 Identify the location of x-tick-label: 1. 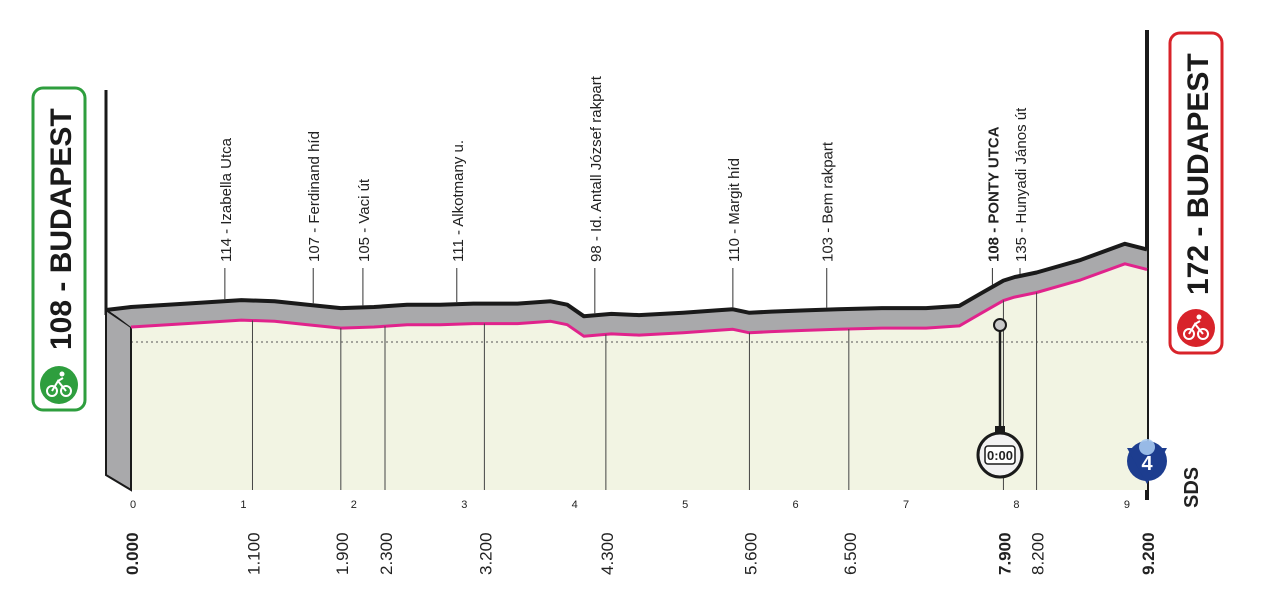
(243, 505).